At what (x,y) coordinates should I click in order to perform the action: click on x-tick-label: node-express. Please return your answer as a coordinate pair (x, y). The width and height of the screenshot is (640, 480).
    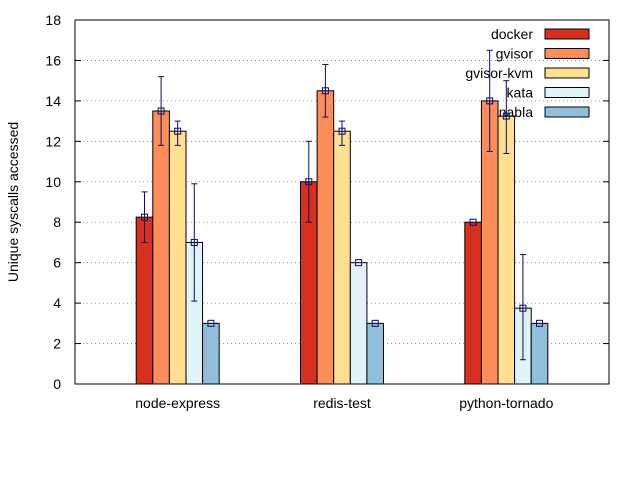
    Looking at the image, I should click on (177, 403).